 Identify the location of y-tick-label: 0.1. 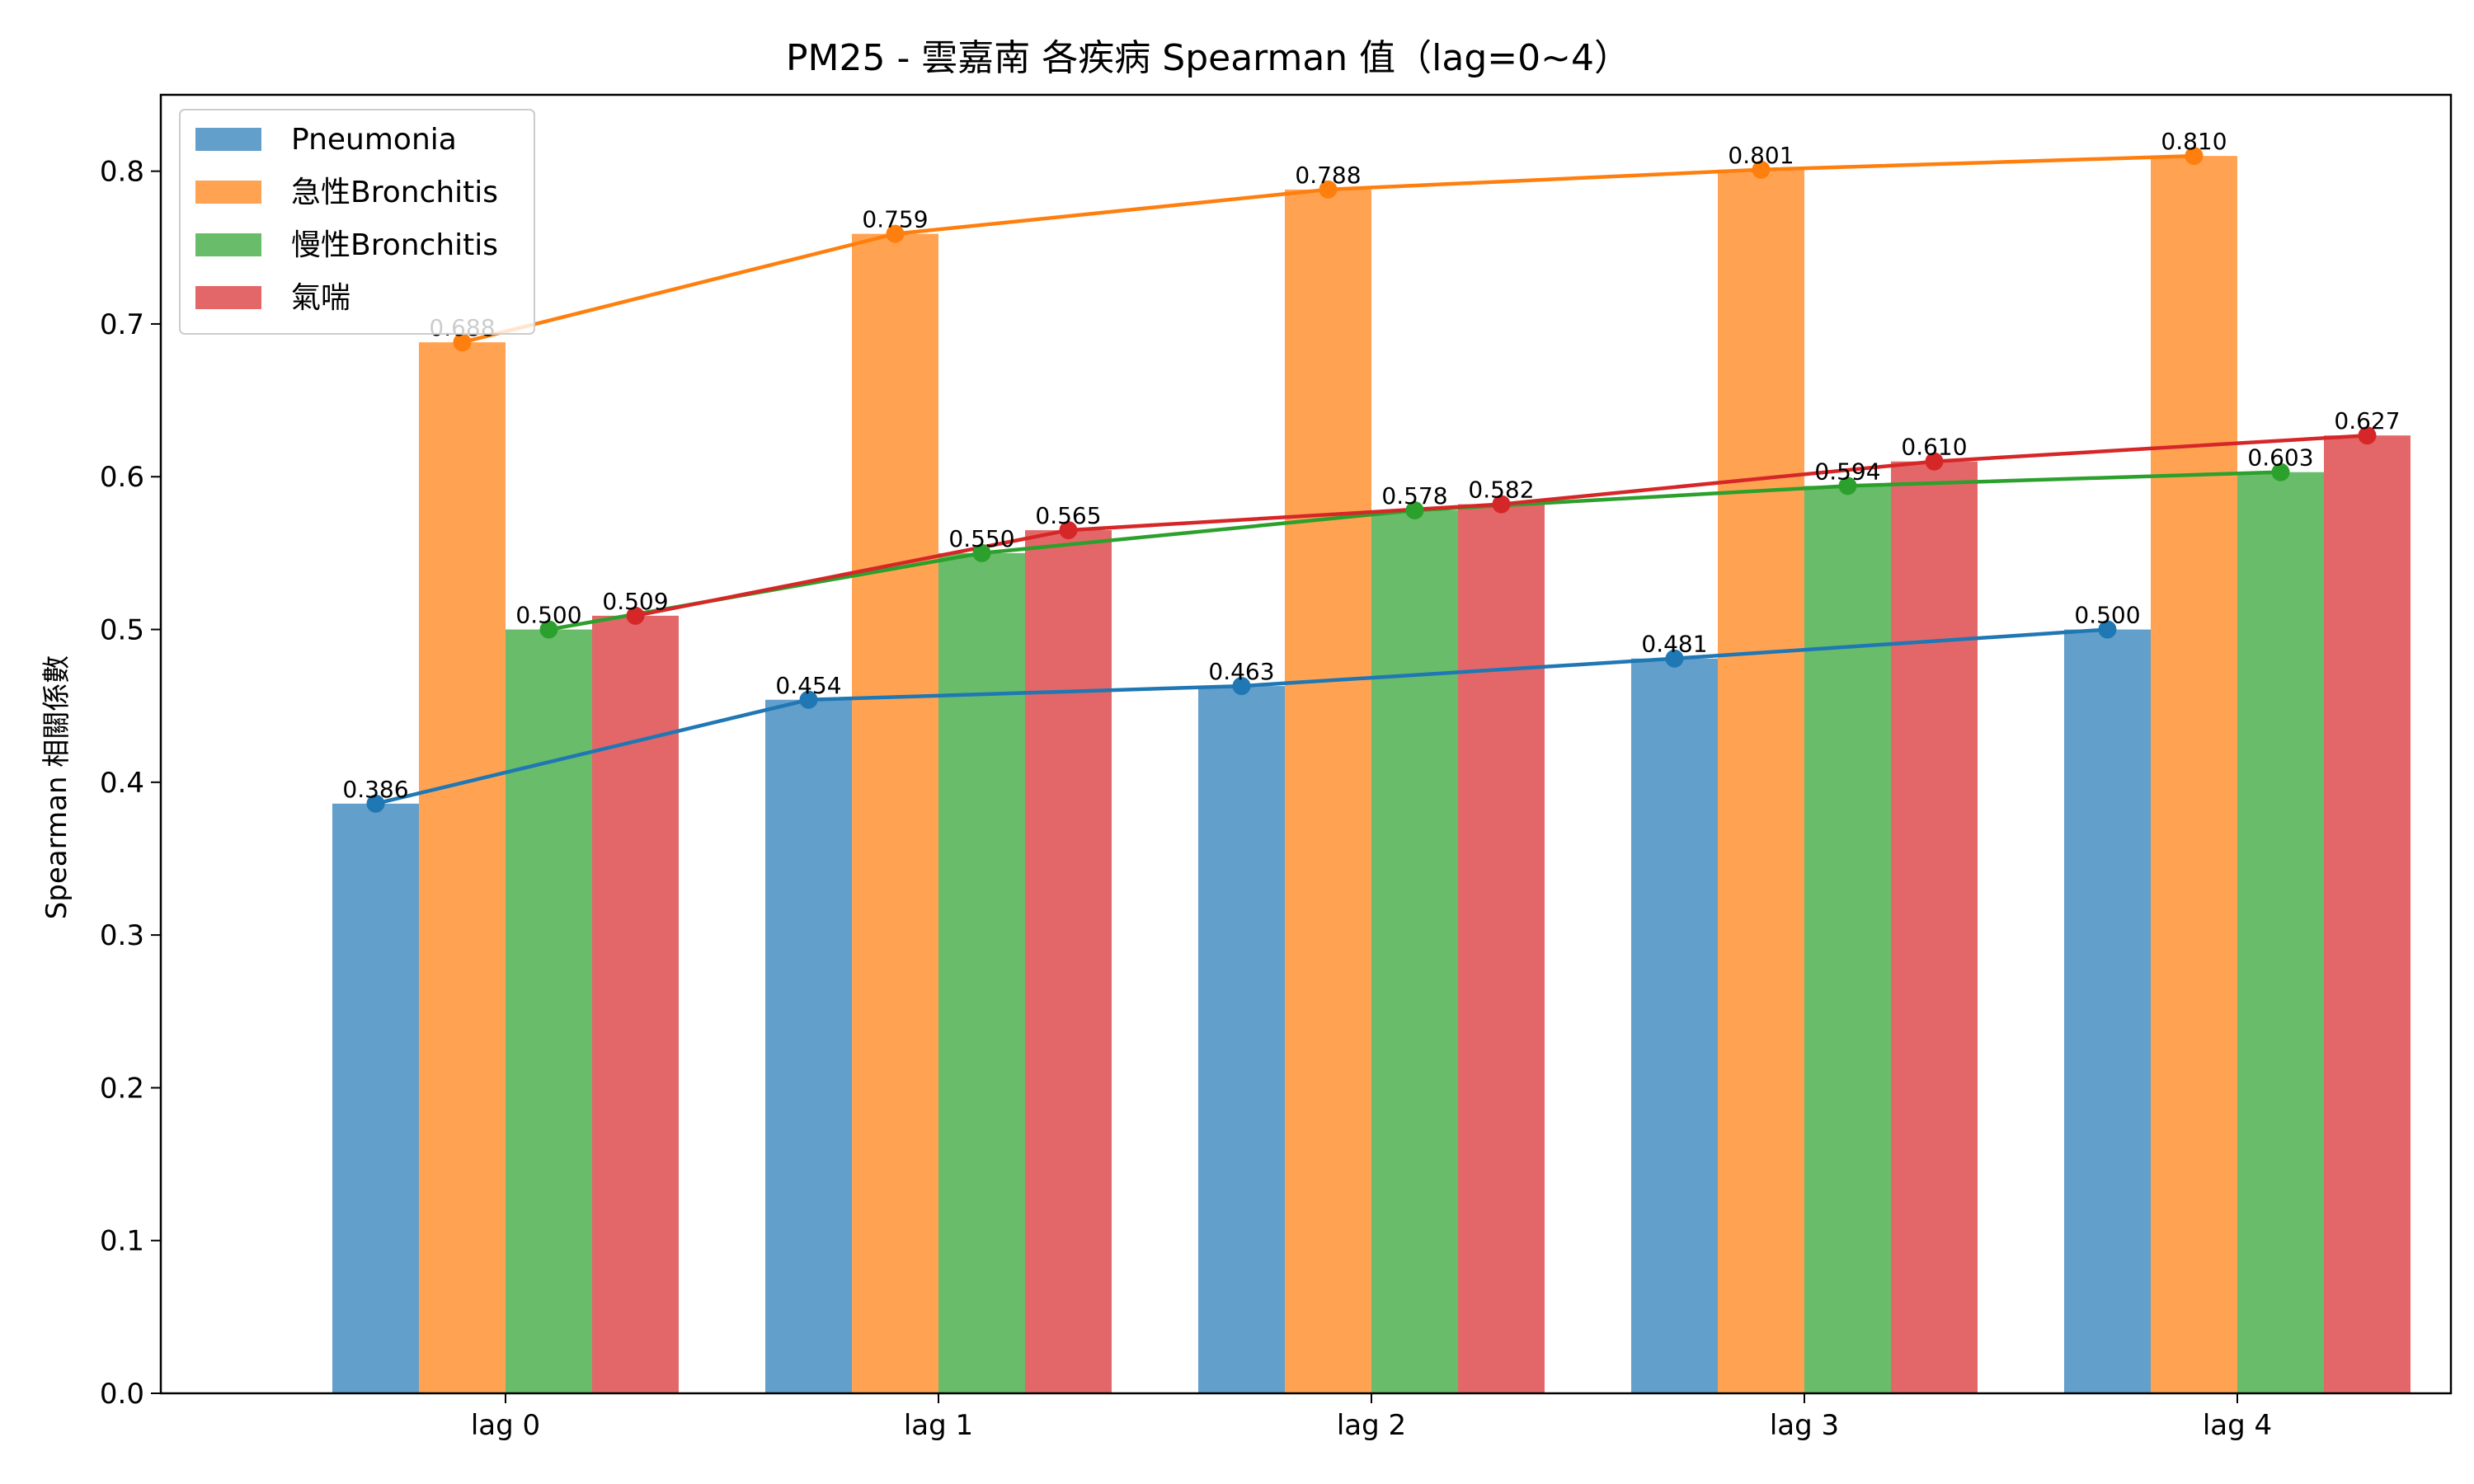
(122, 1241).